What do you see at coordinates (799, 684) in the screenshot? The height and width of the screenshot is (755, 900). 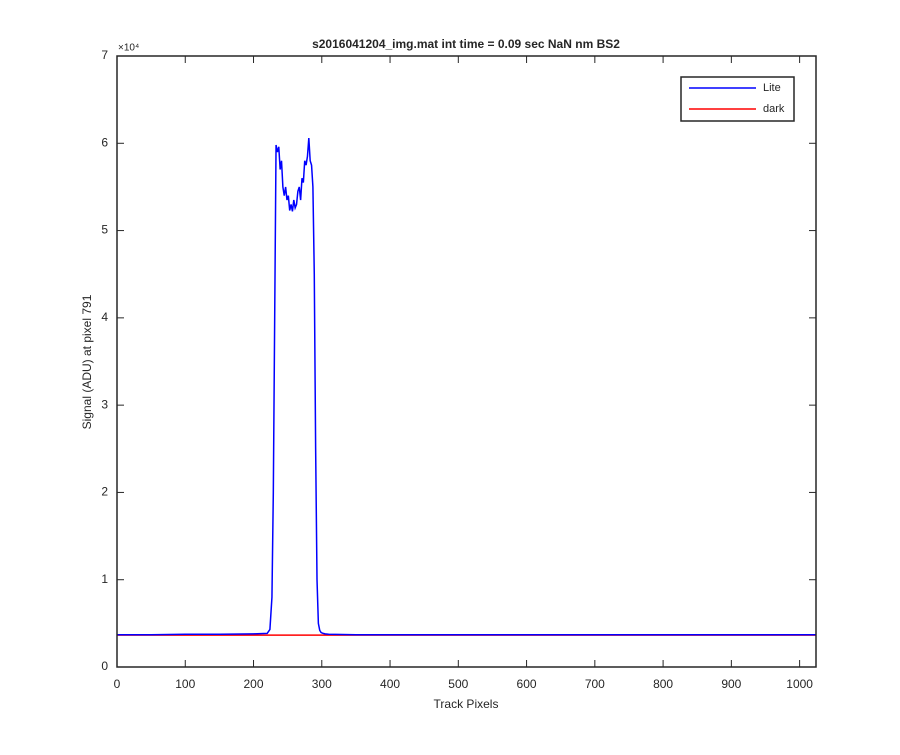 I see `x-tick-label: 1000` at bounding box center [799, 684].